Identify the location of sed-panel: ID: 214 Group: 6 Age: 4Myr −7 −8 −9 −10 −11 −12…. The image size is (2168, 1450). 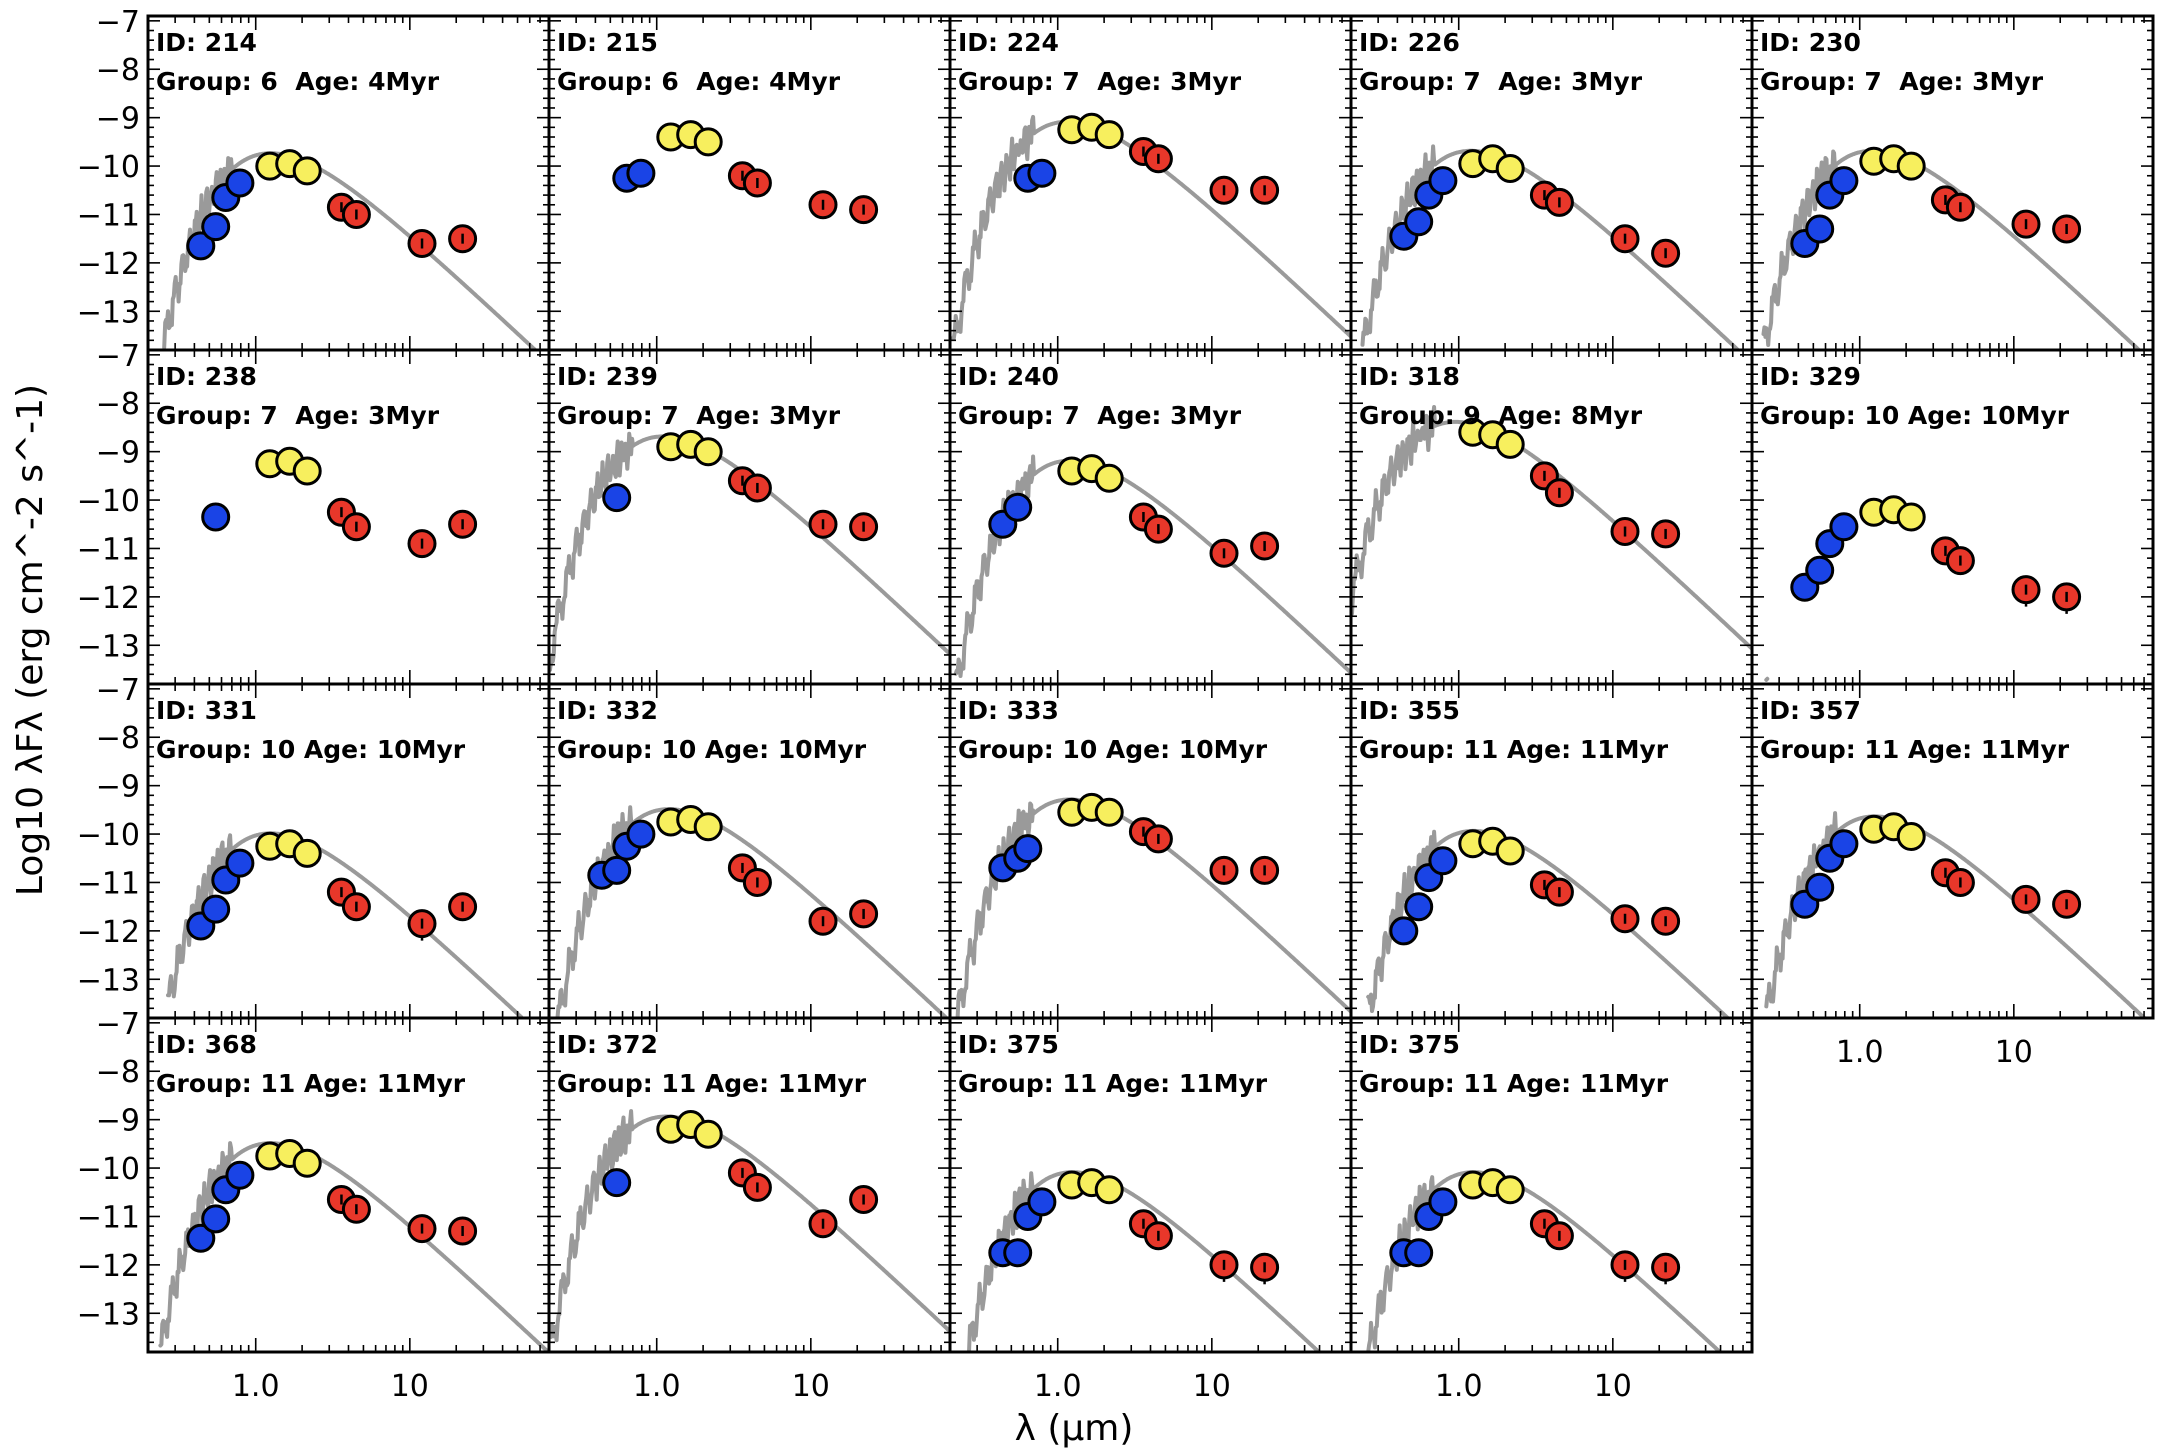
(314, 178).